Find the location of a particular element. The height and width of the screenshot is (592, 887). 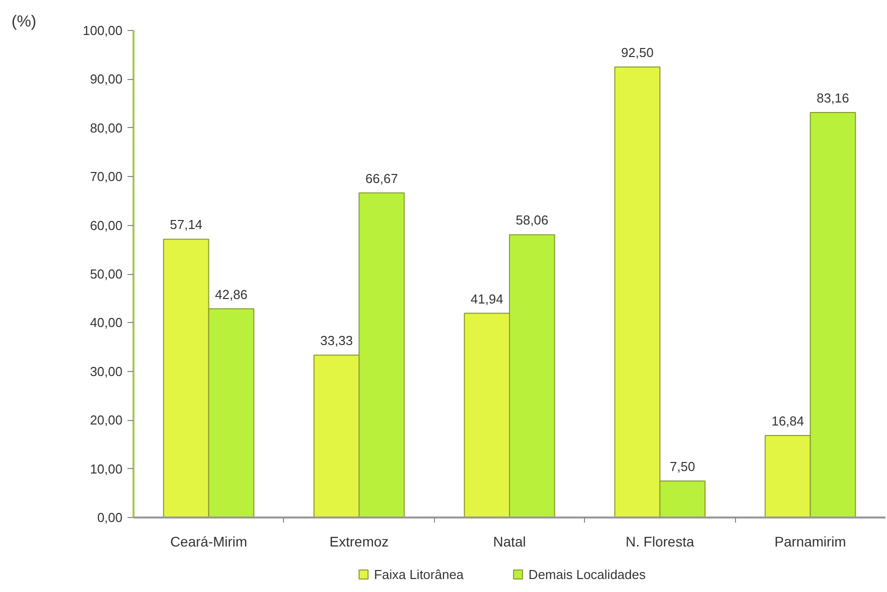

y-tick-label: 100,00 is located at coordinates (102, 30).